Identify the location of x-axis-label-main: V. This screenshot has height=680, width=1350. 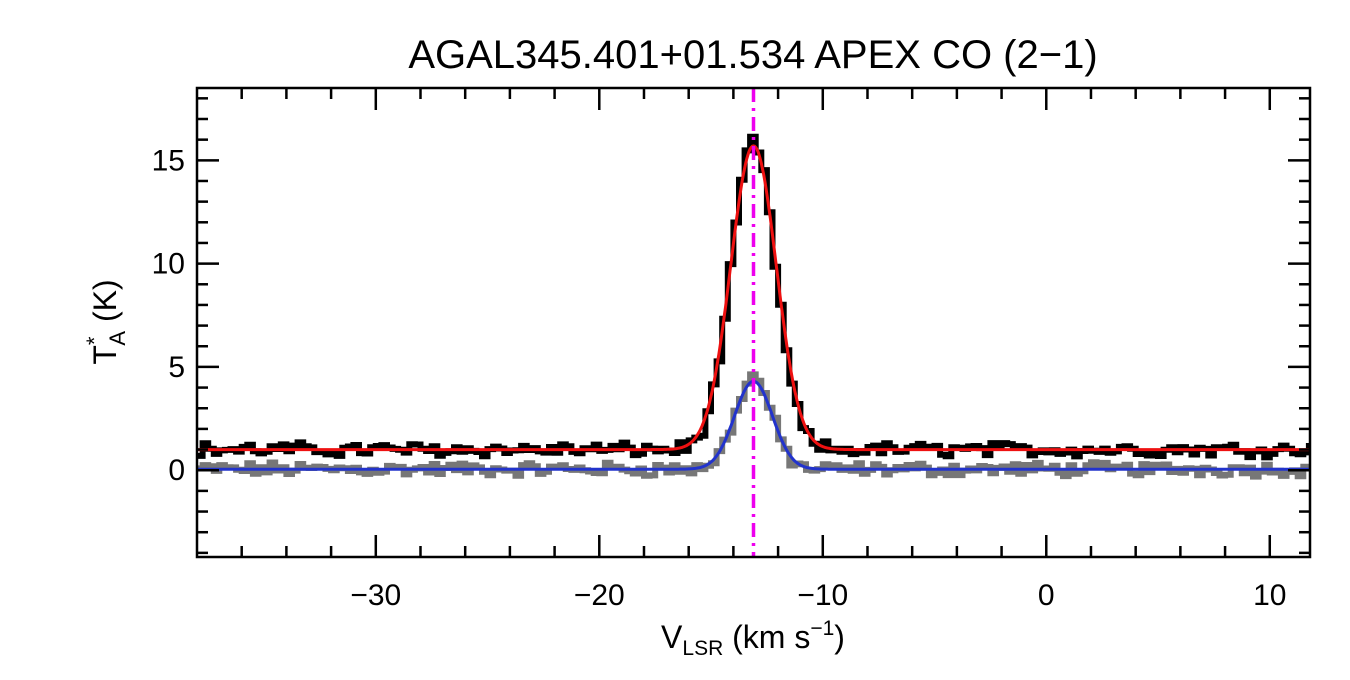
(672, 637).